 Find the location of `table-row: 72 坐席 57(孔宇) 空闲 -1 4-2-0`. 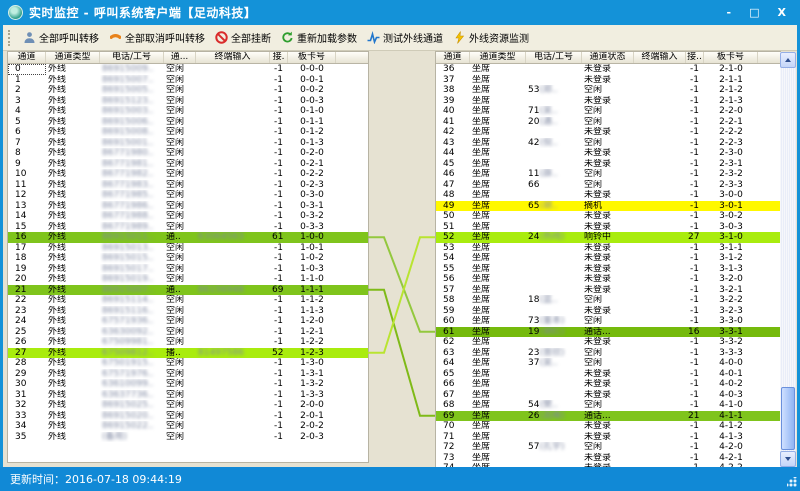

table-row: 72 坐席 57(孔宇) 空闲 -1 4-2-0 is located at coordinates (608, 447).